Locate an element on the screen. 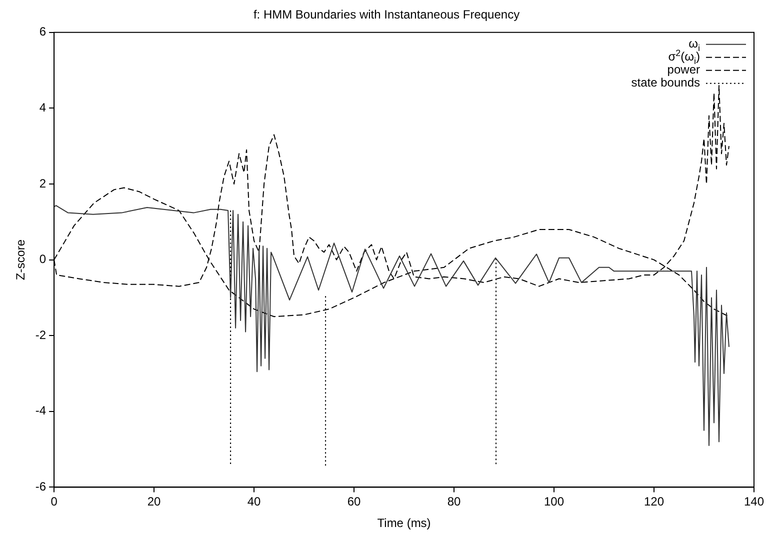 This screenshot has height=539, width=767. y-tick-label: -4 is located at coordinates (40, 411).